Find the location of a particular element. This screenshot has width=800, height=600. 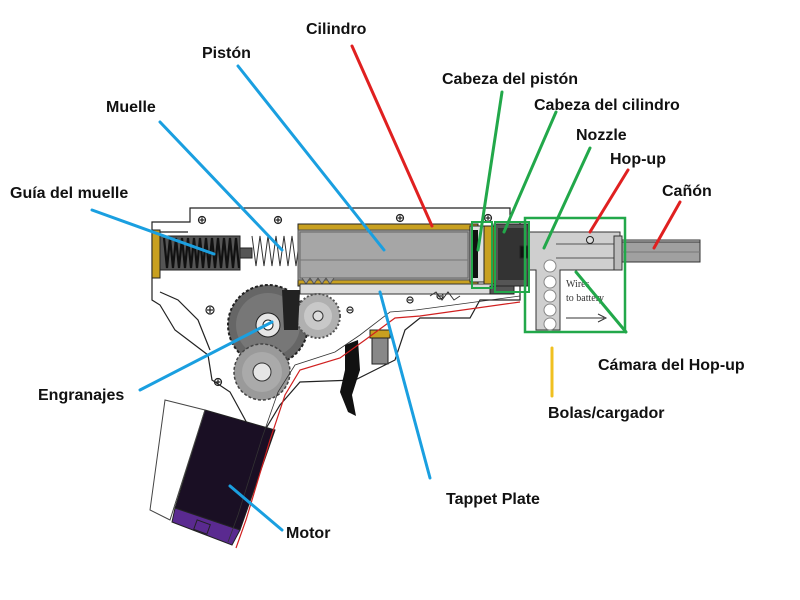

leader-cilindro is located at coordinates (392, 136).